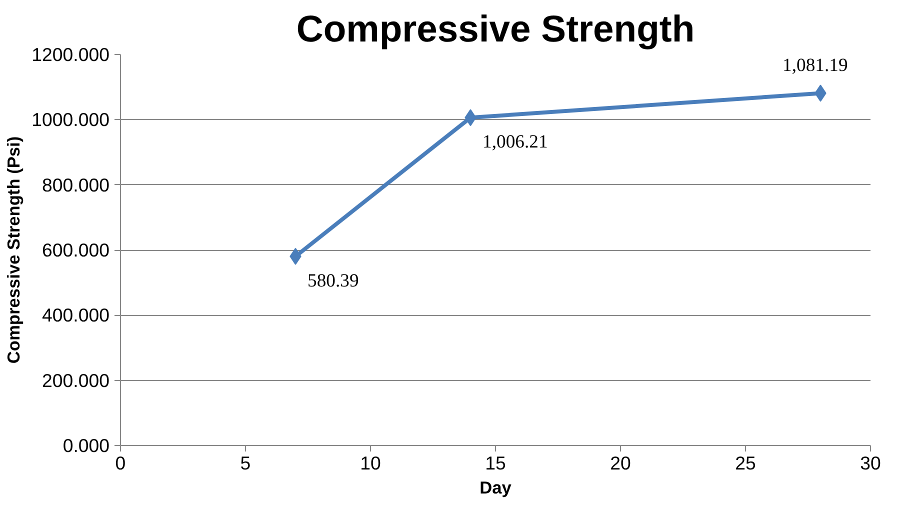 The image size is (924, 516). Describe the element at coordinates (870, 463) in the screenshot. I see `x-tick-label: 30` at that location.